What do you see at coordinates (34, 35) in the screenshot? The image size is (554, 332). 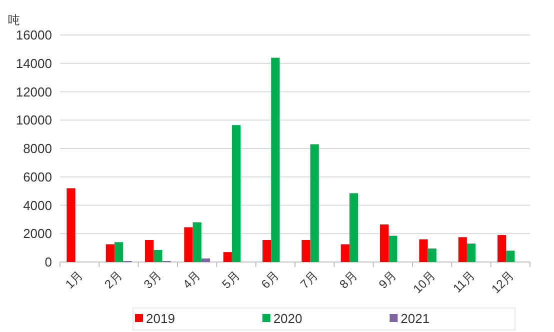 I see `y-tick-label: 16000` at bounding box center [34, 35].